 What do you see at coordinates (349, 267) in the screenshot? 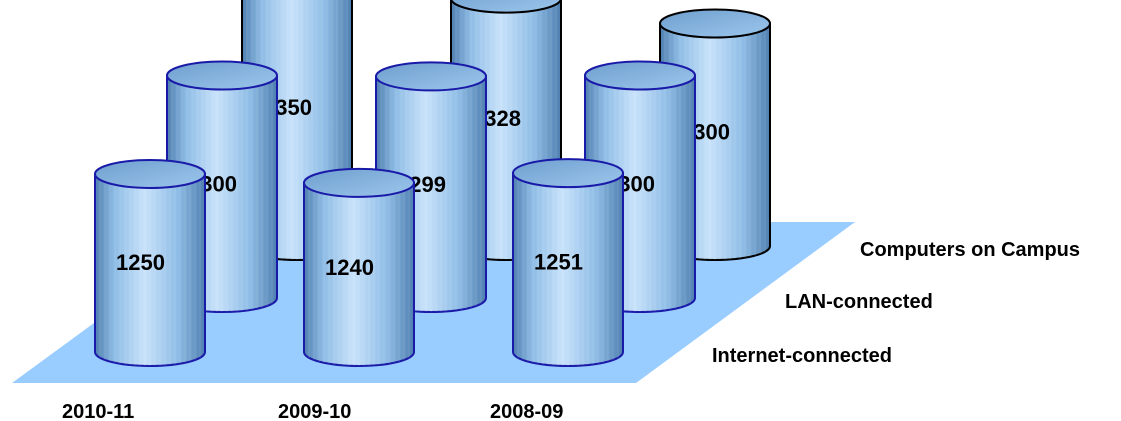
I see `value-label-internet-2009-10: 1240` at bounding box center [349, 267].